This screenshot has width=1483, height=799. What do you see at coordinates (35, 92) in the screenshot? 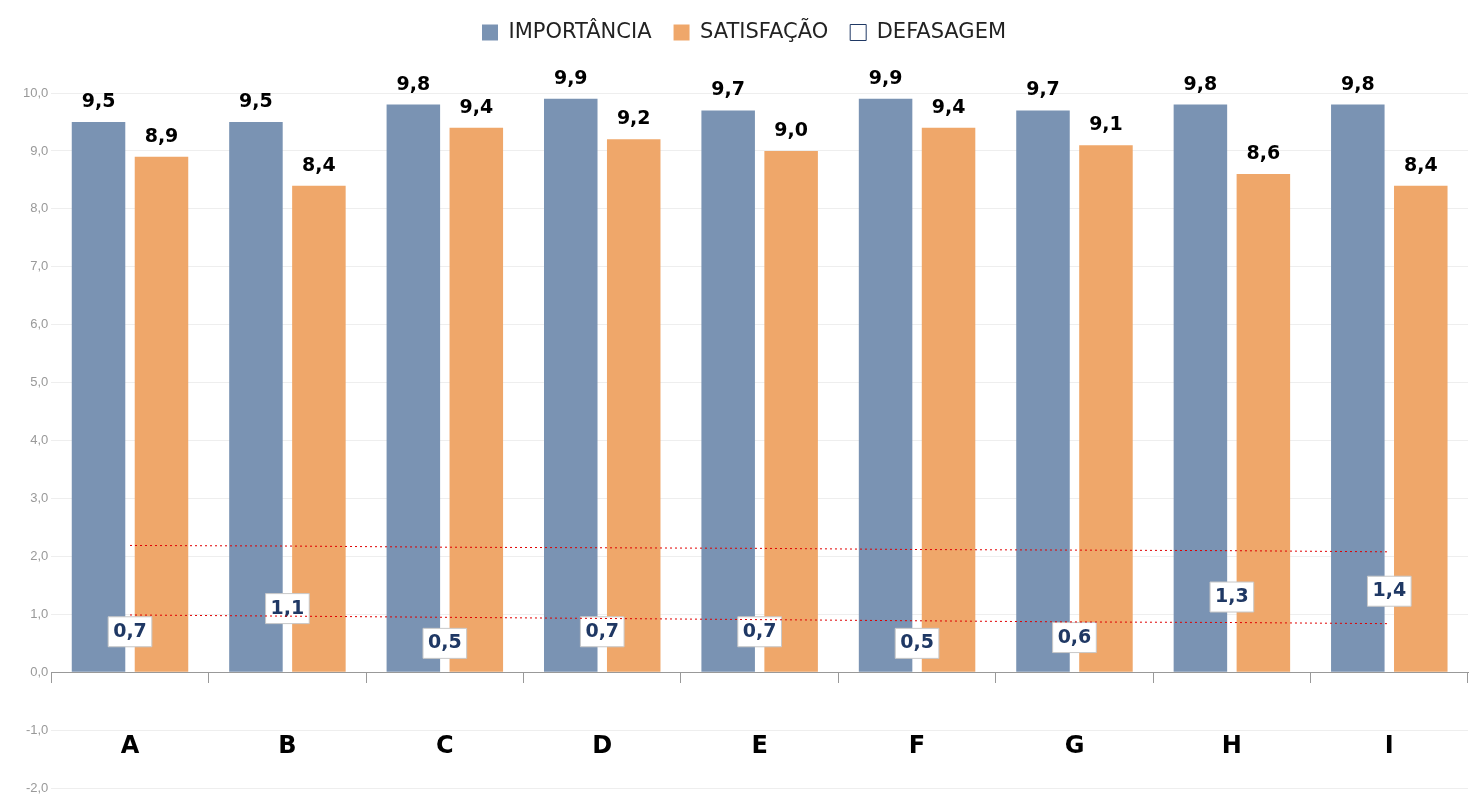
I see `y-tick-label: 10,0` at bounding box center [35, 92].